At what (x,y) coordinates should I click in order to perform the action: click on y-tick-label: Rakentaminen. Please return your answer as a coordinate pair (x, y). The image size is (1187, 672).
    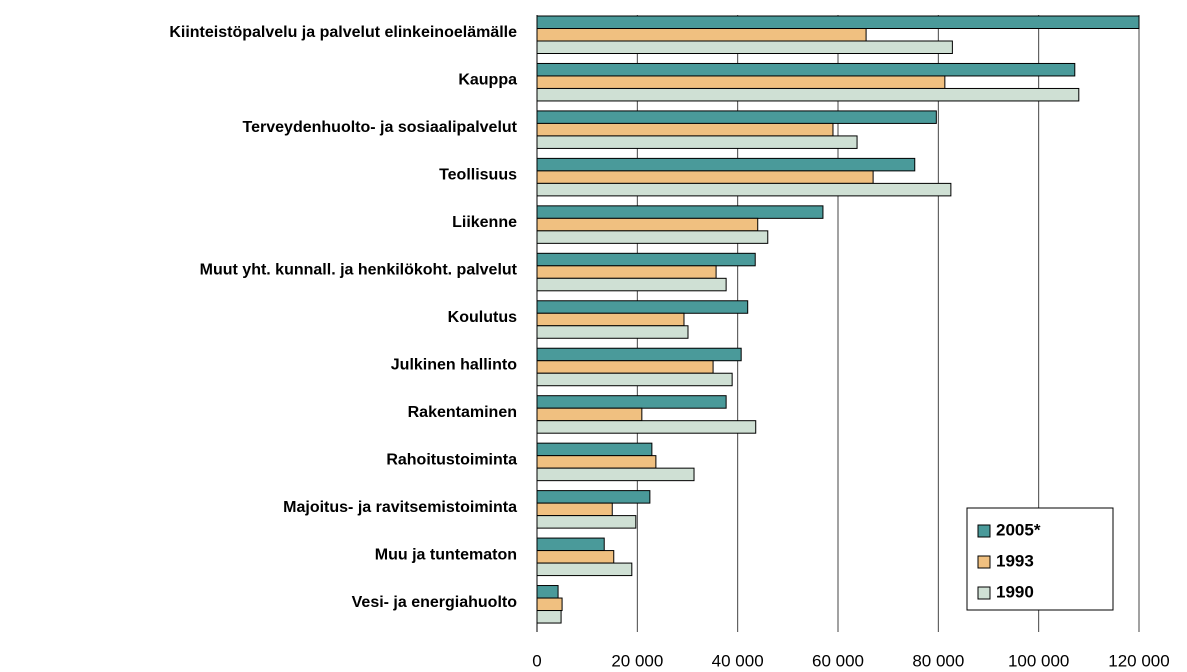
    Looking at the image, I should click on (462, 412).